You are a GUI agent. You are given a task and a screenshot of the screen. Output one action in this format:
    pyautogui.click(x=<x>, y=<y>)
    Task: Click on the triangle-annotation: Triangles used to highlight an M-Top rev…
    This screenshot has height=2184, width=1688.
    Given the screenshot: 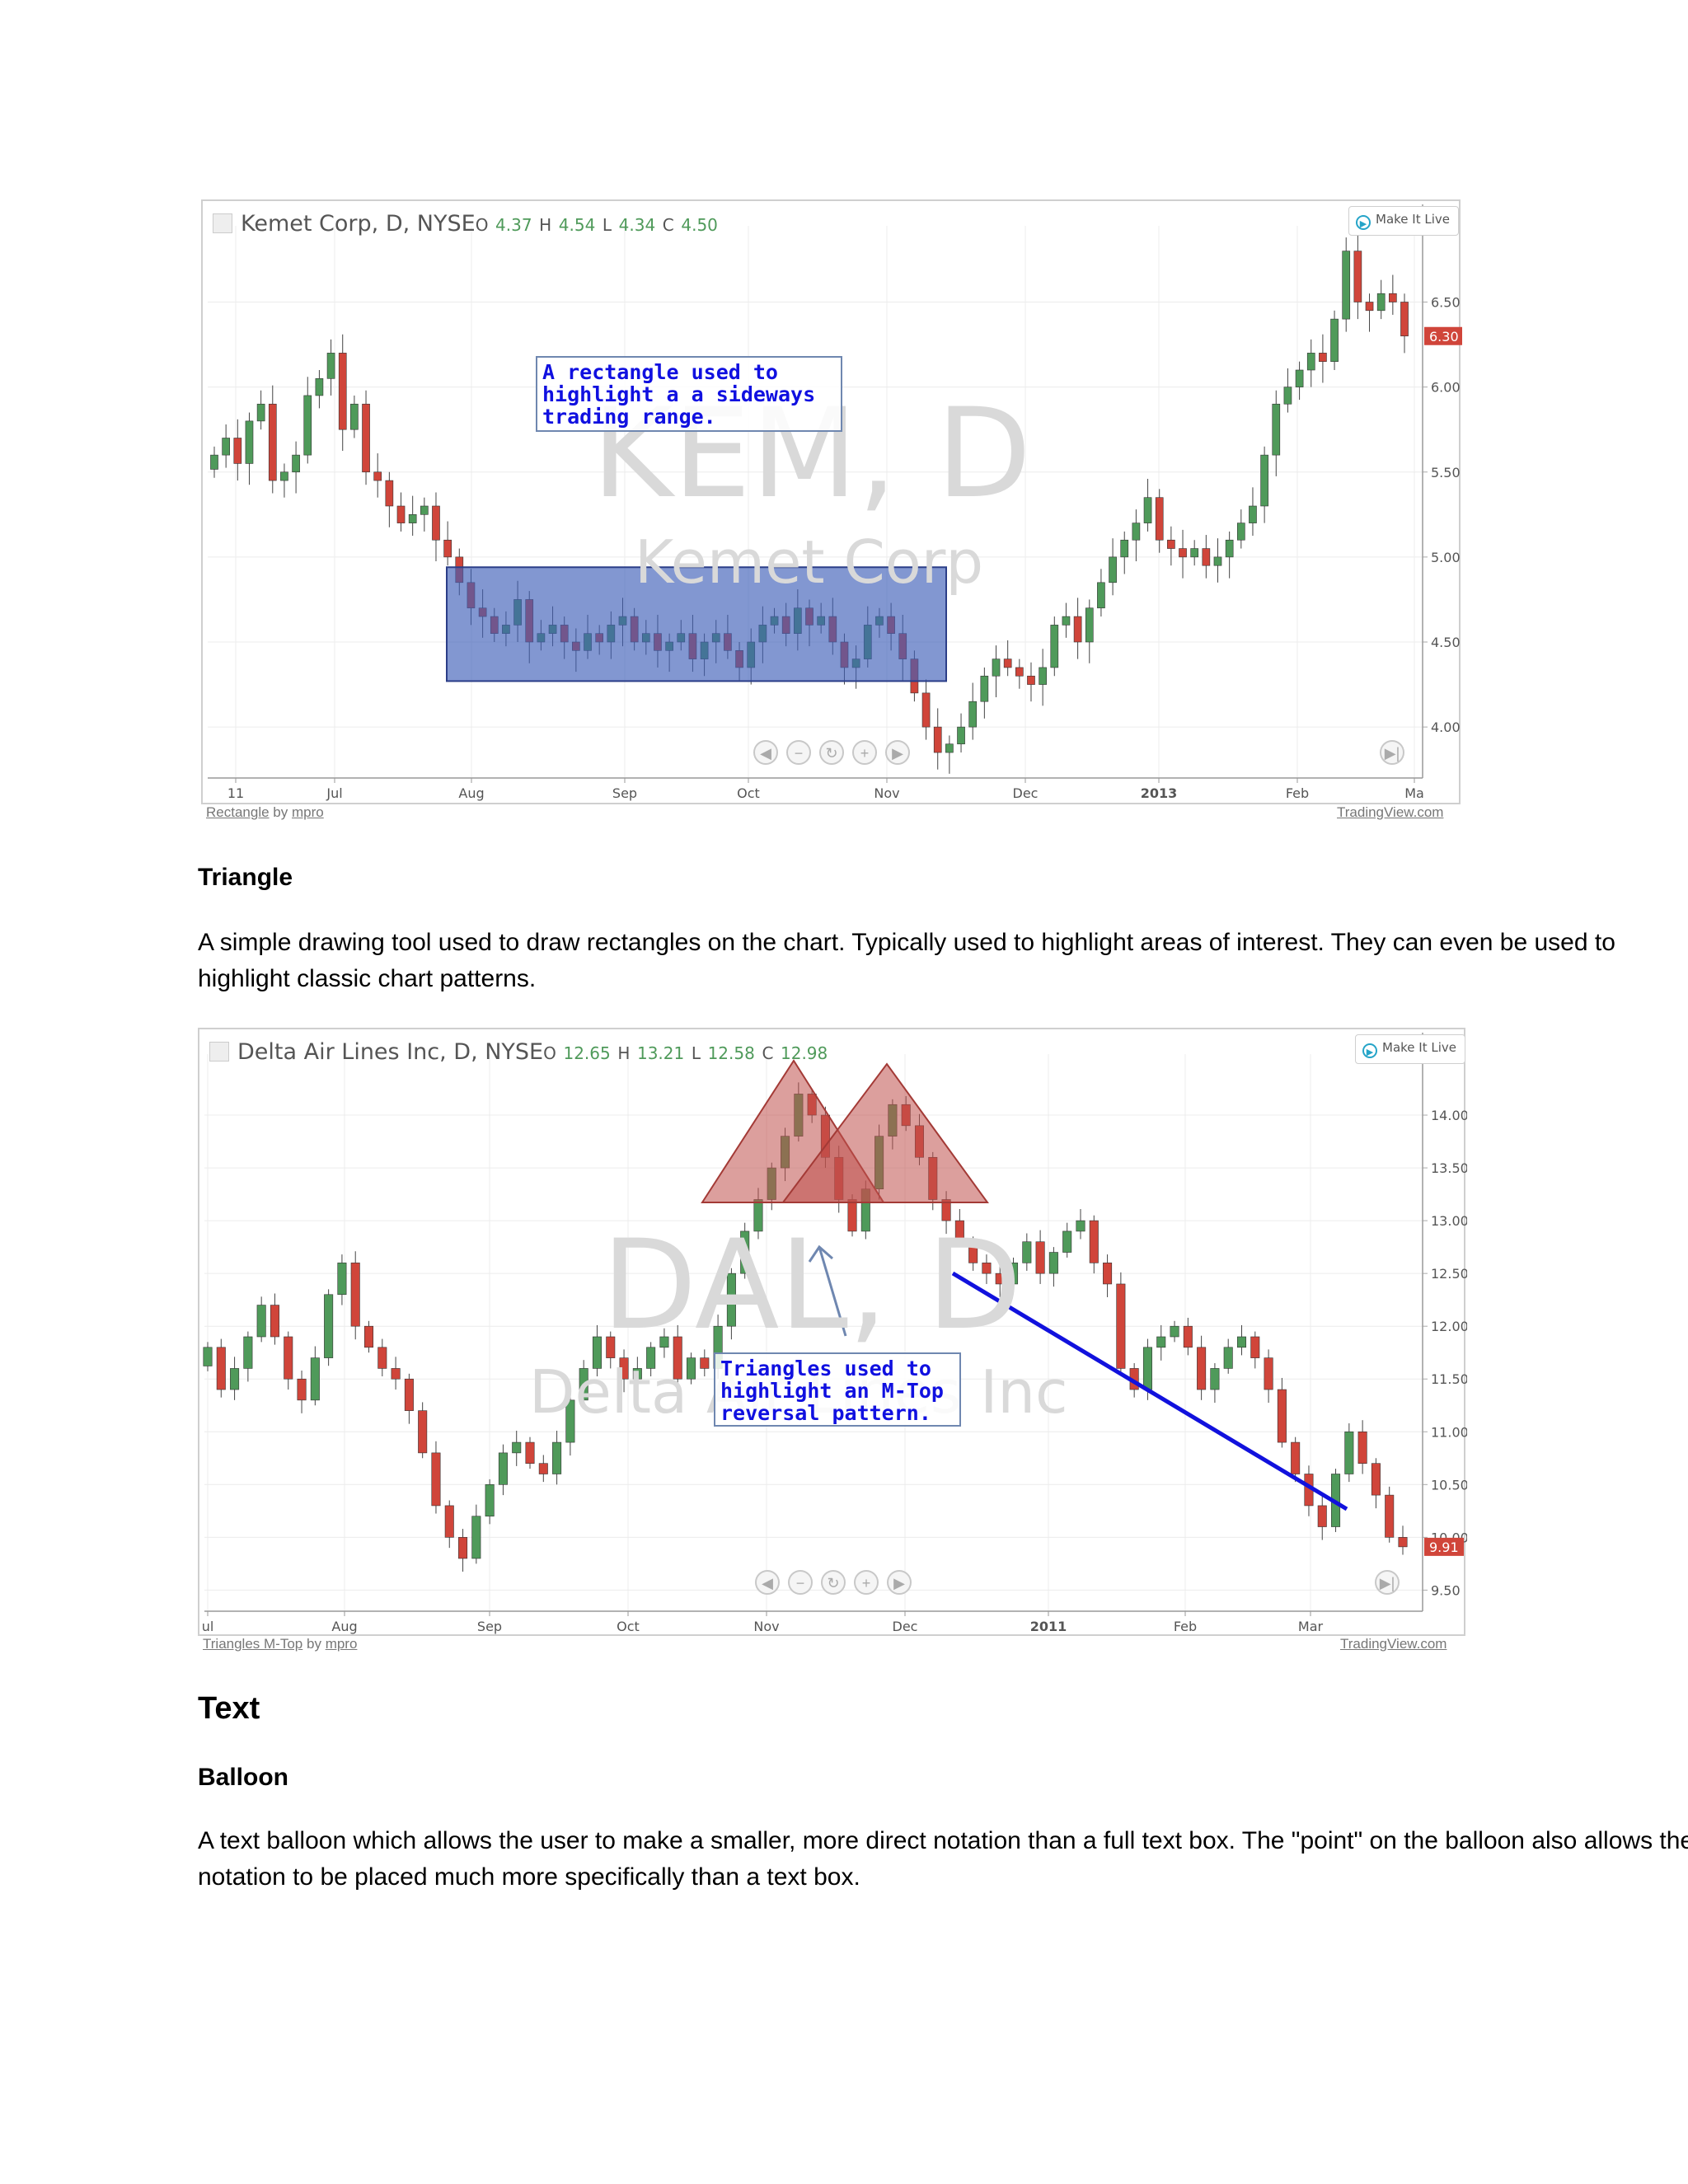 What is the action you would take?
    pyautogui.click(x=838, y=1389)
    